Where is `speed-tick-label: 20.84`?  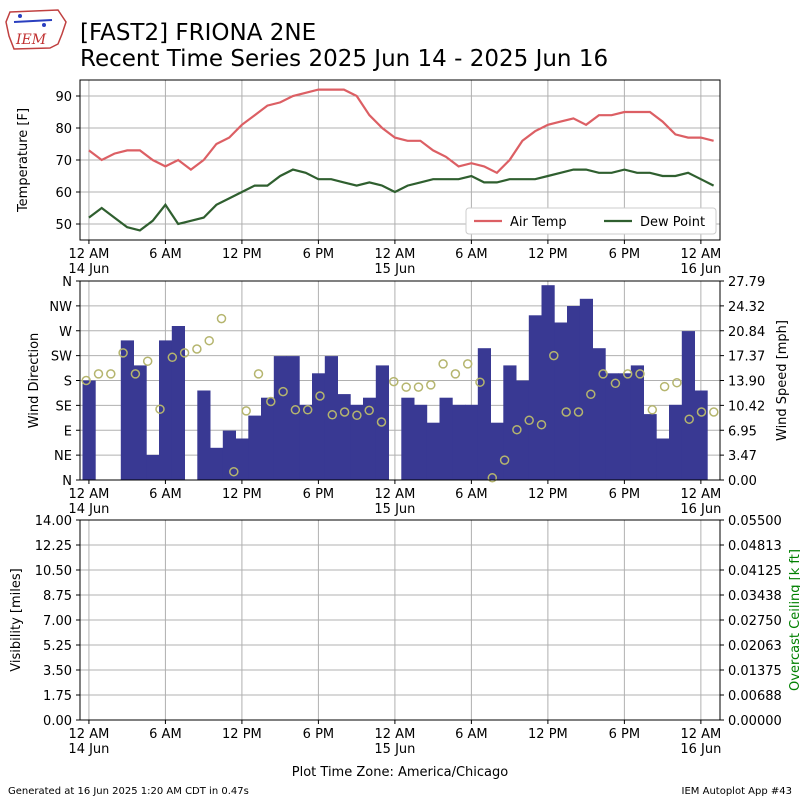 speed-tick-label: 20.84 is located at coordinates (746, 332).